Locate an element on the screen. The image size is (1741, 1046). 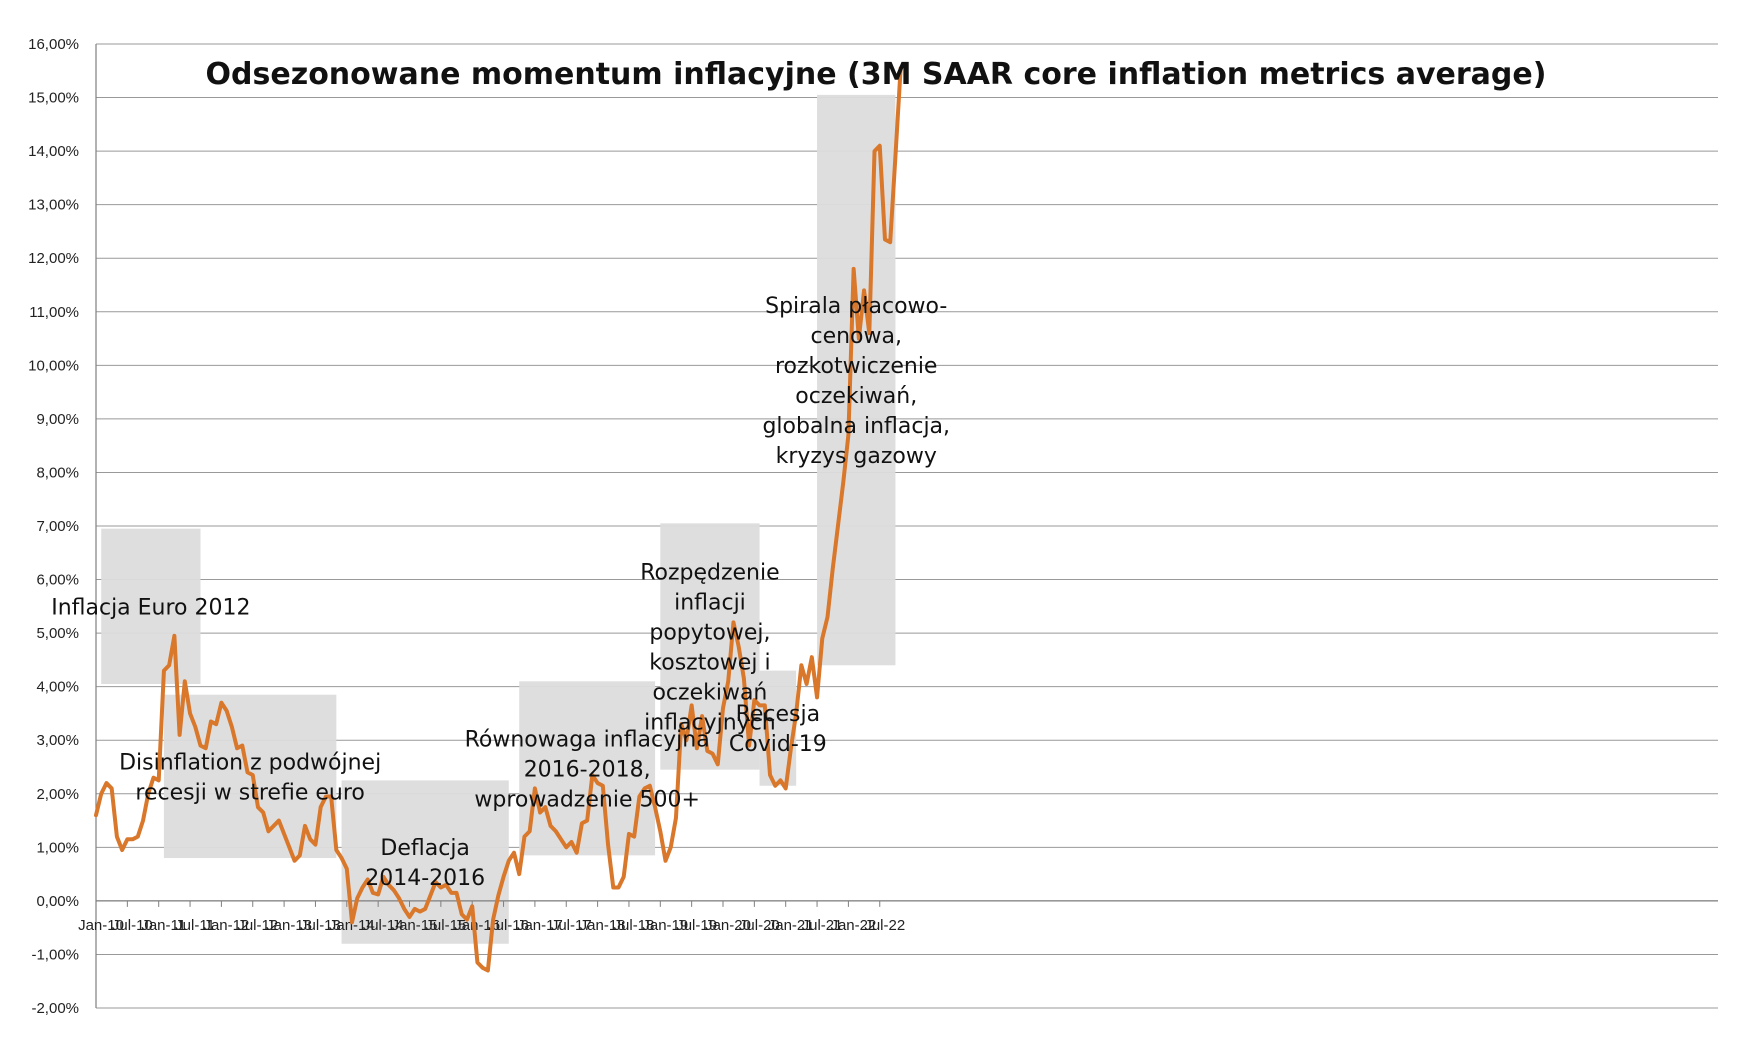
x-tick-label: Jul-14 is located at coordinates (383, 925).